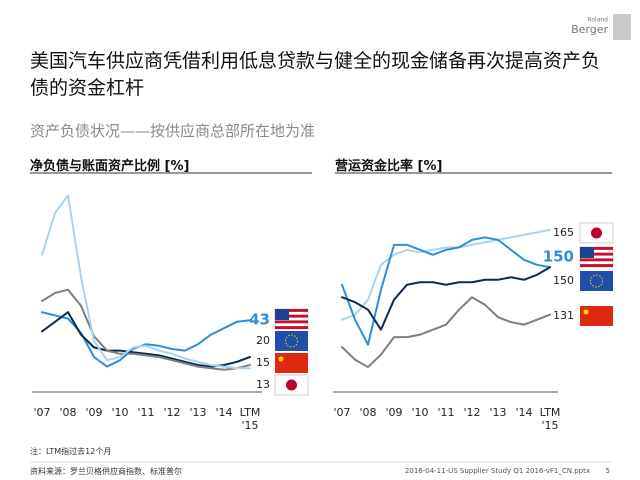 The image size is (640, 480). What do you see at coordinates (263, 340) in the screenshot?
I see `end-value-label: 20` at bounding box center [263, 340].